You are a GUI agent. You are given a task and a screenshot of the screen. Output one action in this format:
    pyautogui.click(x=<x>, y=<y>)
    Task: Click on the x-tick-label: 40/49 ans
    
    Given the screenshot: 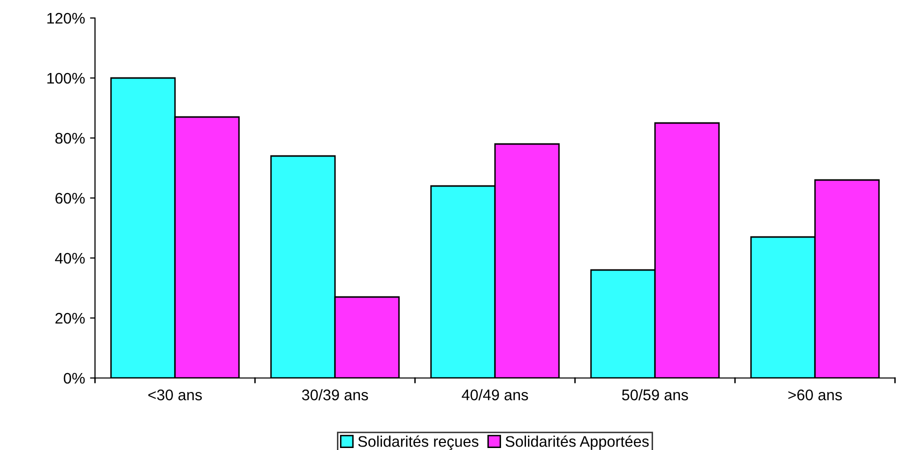 What is the action you would take?
    pyautogui.click(x=495, y=394)
    